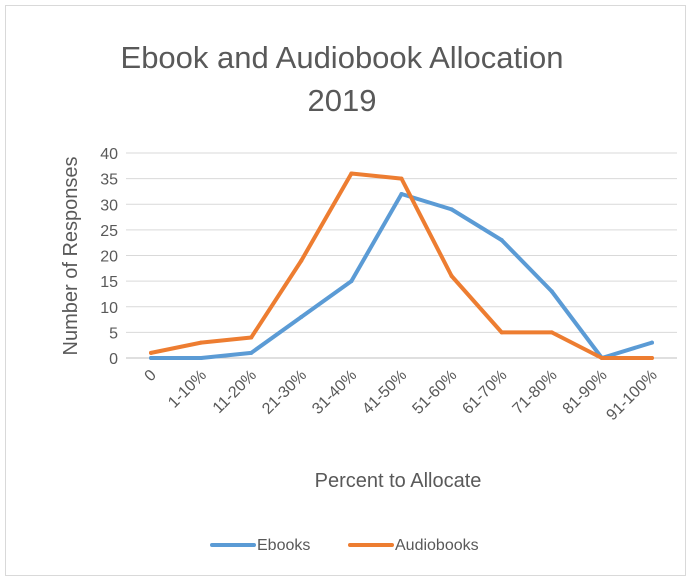 This screenshot has width=693, height=583. Describe the element at coordinates (283, 545) in the screenshot. I see `legend-label: Ebooks` at that location.